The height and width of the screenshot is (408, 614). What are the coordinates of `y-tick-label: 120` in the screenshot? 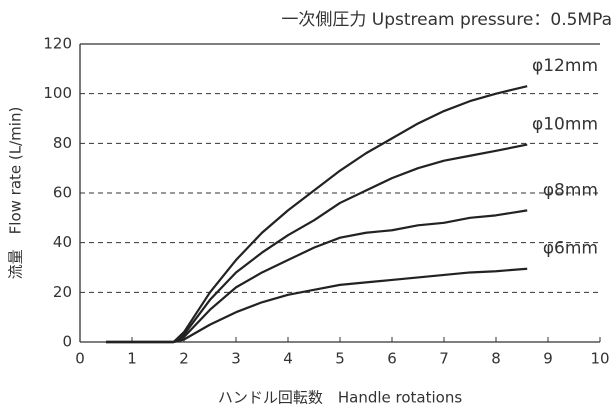 It's located at (57, 44).